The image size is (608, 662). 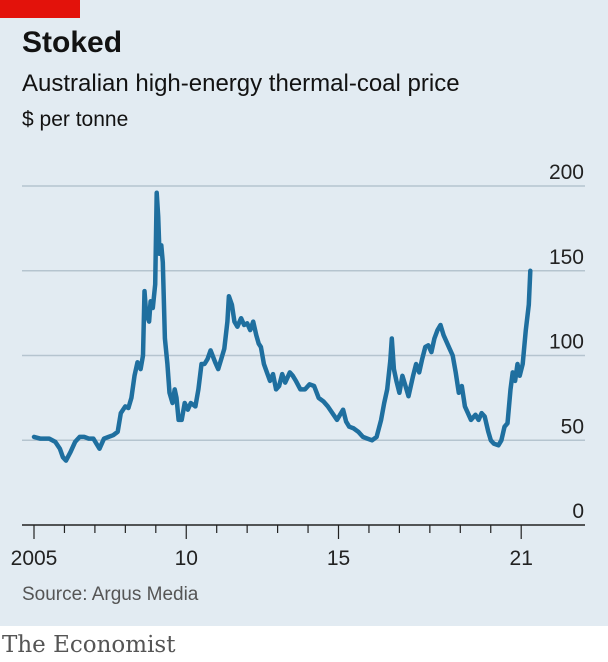 What do you see at coordinates (566, 257) in the screenshot?
I see `y-tick-label-150: 150` at bounding box center [566, 257].